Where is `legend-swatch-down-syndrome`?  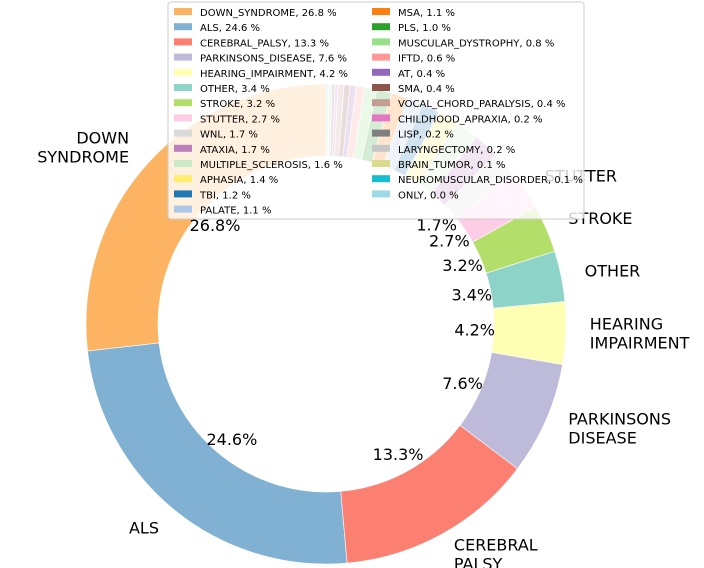 legend-swatch-down-syndrome is located at coordinates (183, 11).